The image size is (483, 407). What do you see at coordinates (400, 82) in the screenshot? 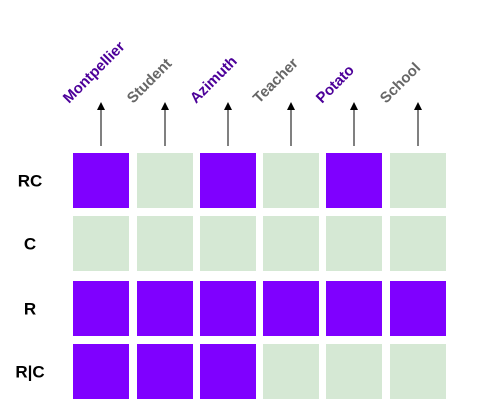
I see `column-label-school: School` at bounding box center [400, 82].